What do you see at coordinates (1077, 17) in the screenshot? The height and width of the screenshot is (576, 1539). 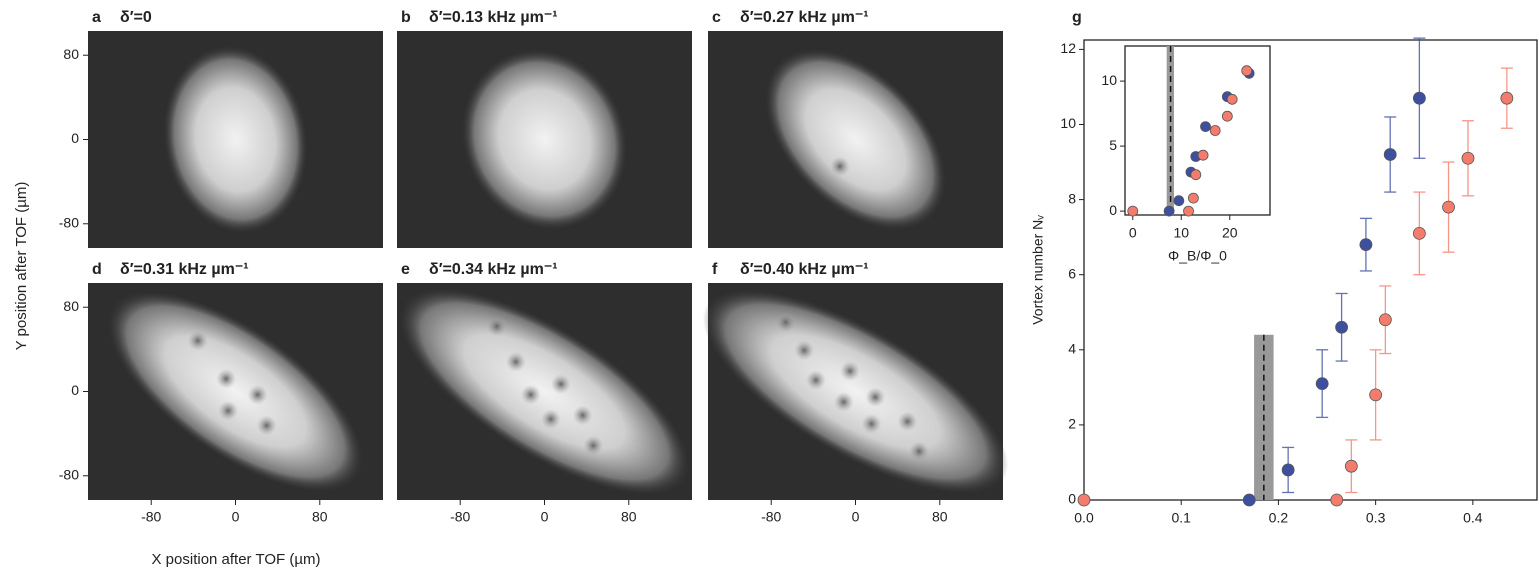 I see `panel-letter: g` at bounding box center [1077, 17].